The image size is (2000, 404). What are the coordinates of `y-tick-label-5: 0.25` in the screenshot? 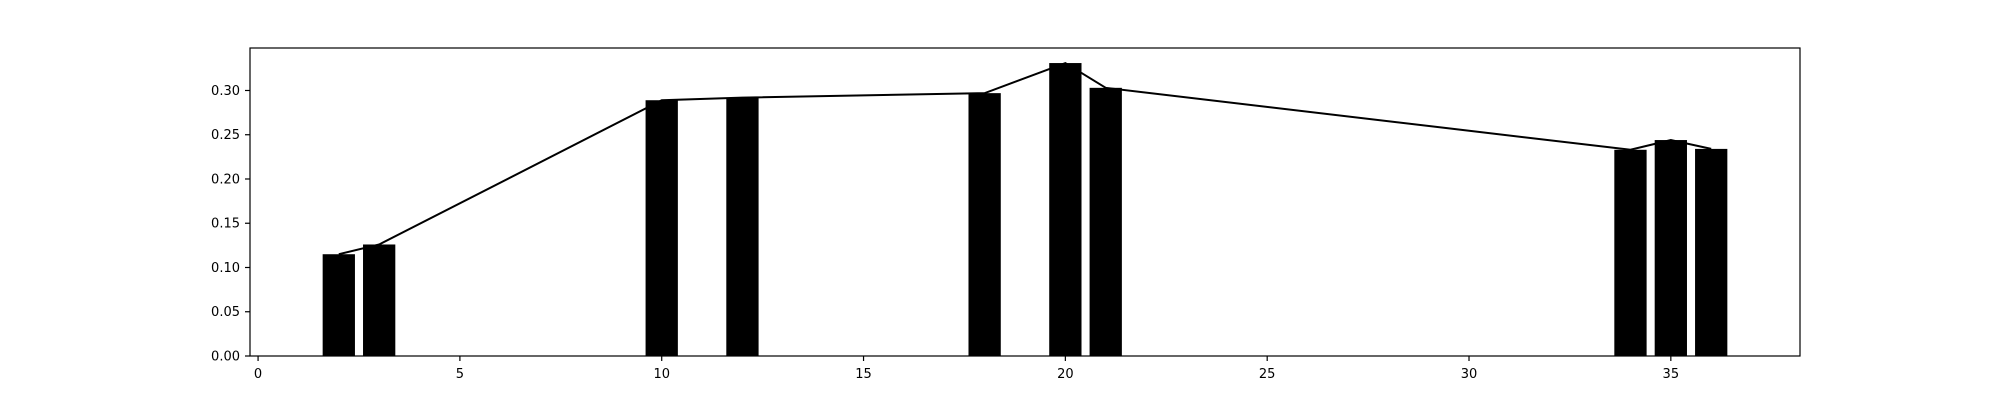 It's located at (225, 135).